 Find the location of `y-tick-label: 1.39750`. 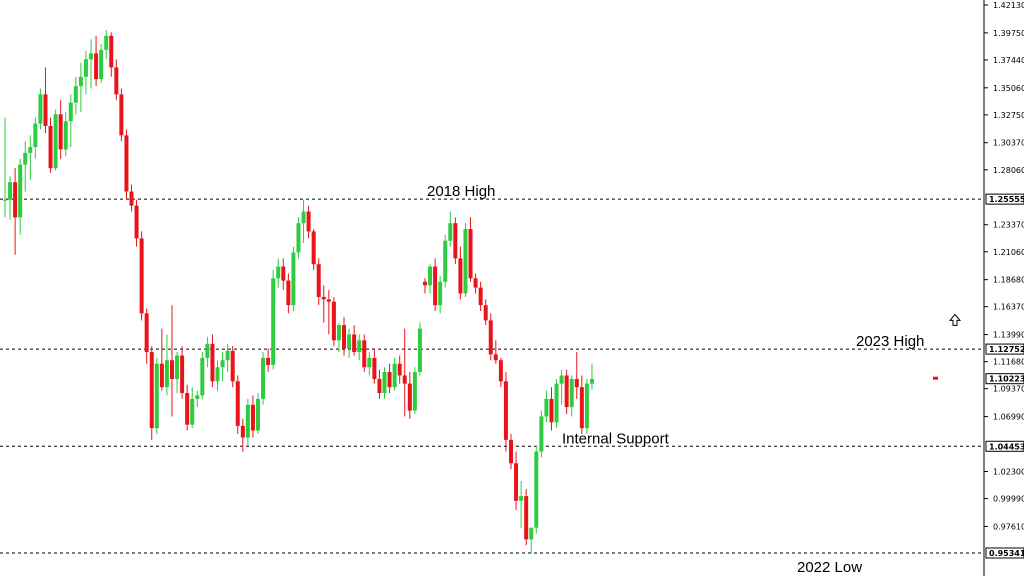

y-tick-label: 1.39750 is located at coordinates (1008, 33).